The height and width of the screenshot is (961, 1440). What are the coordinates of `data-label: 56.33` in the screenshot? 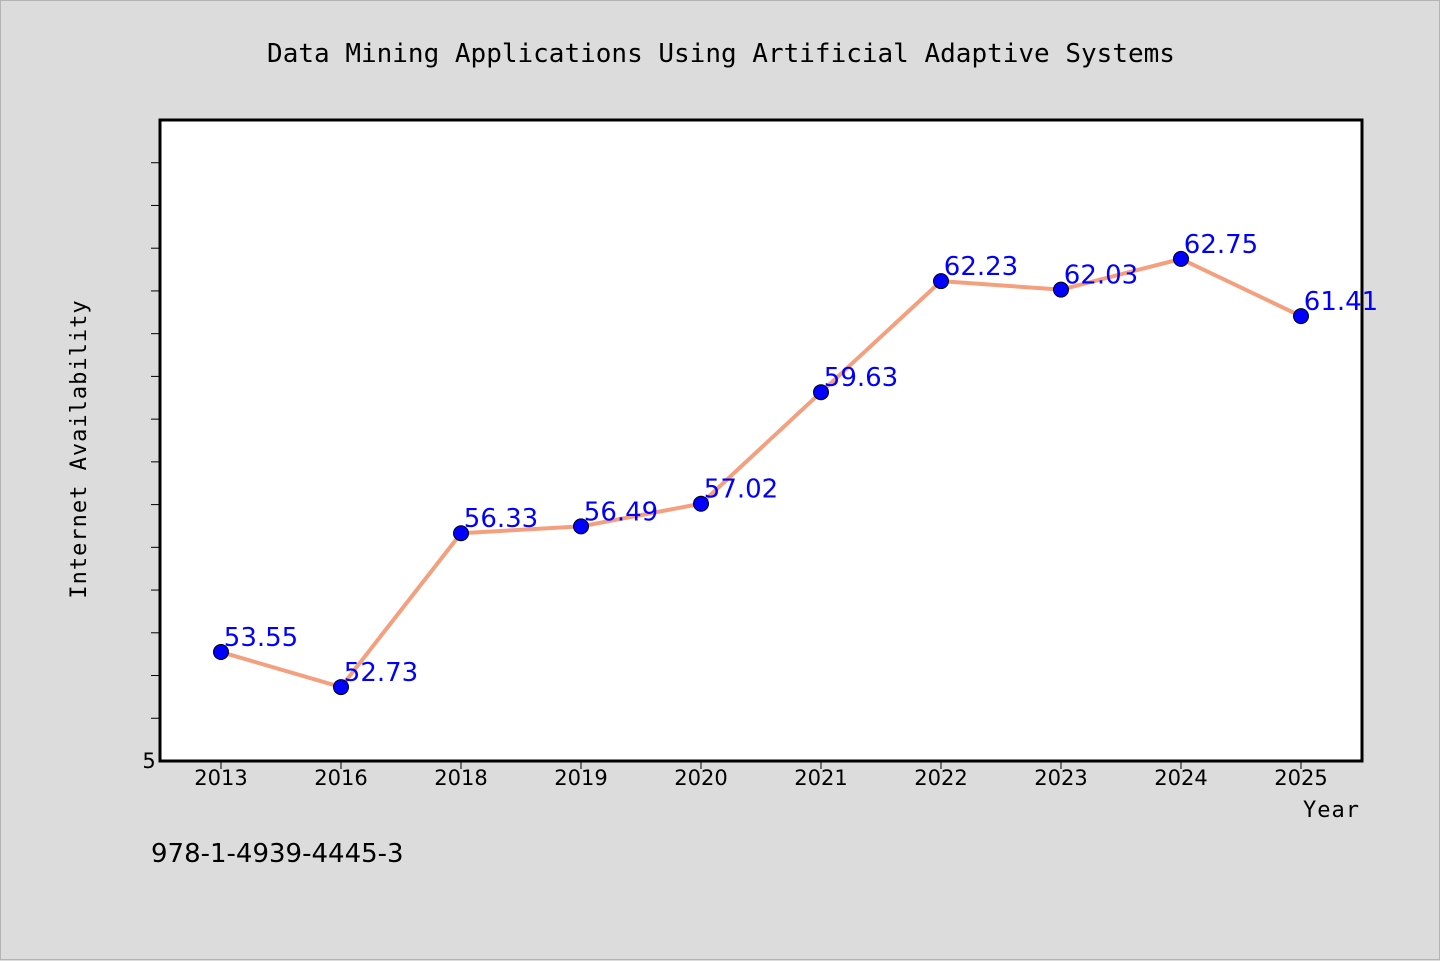 It's located at (501, 519).